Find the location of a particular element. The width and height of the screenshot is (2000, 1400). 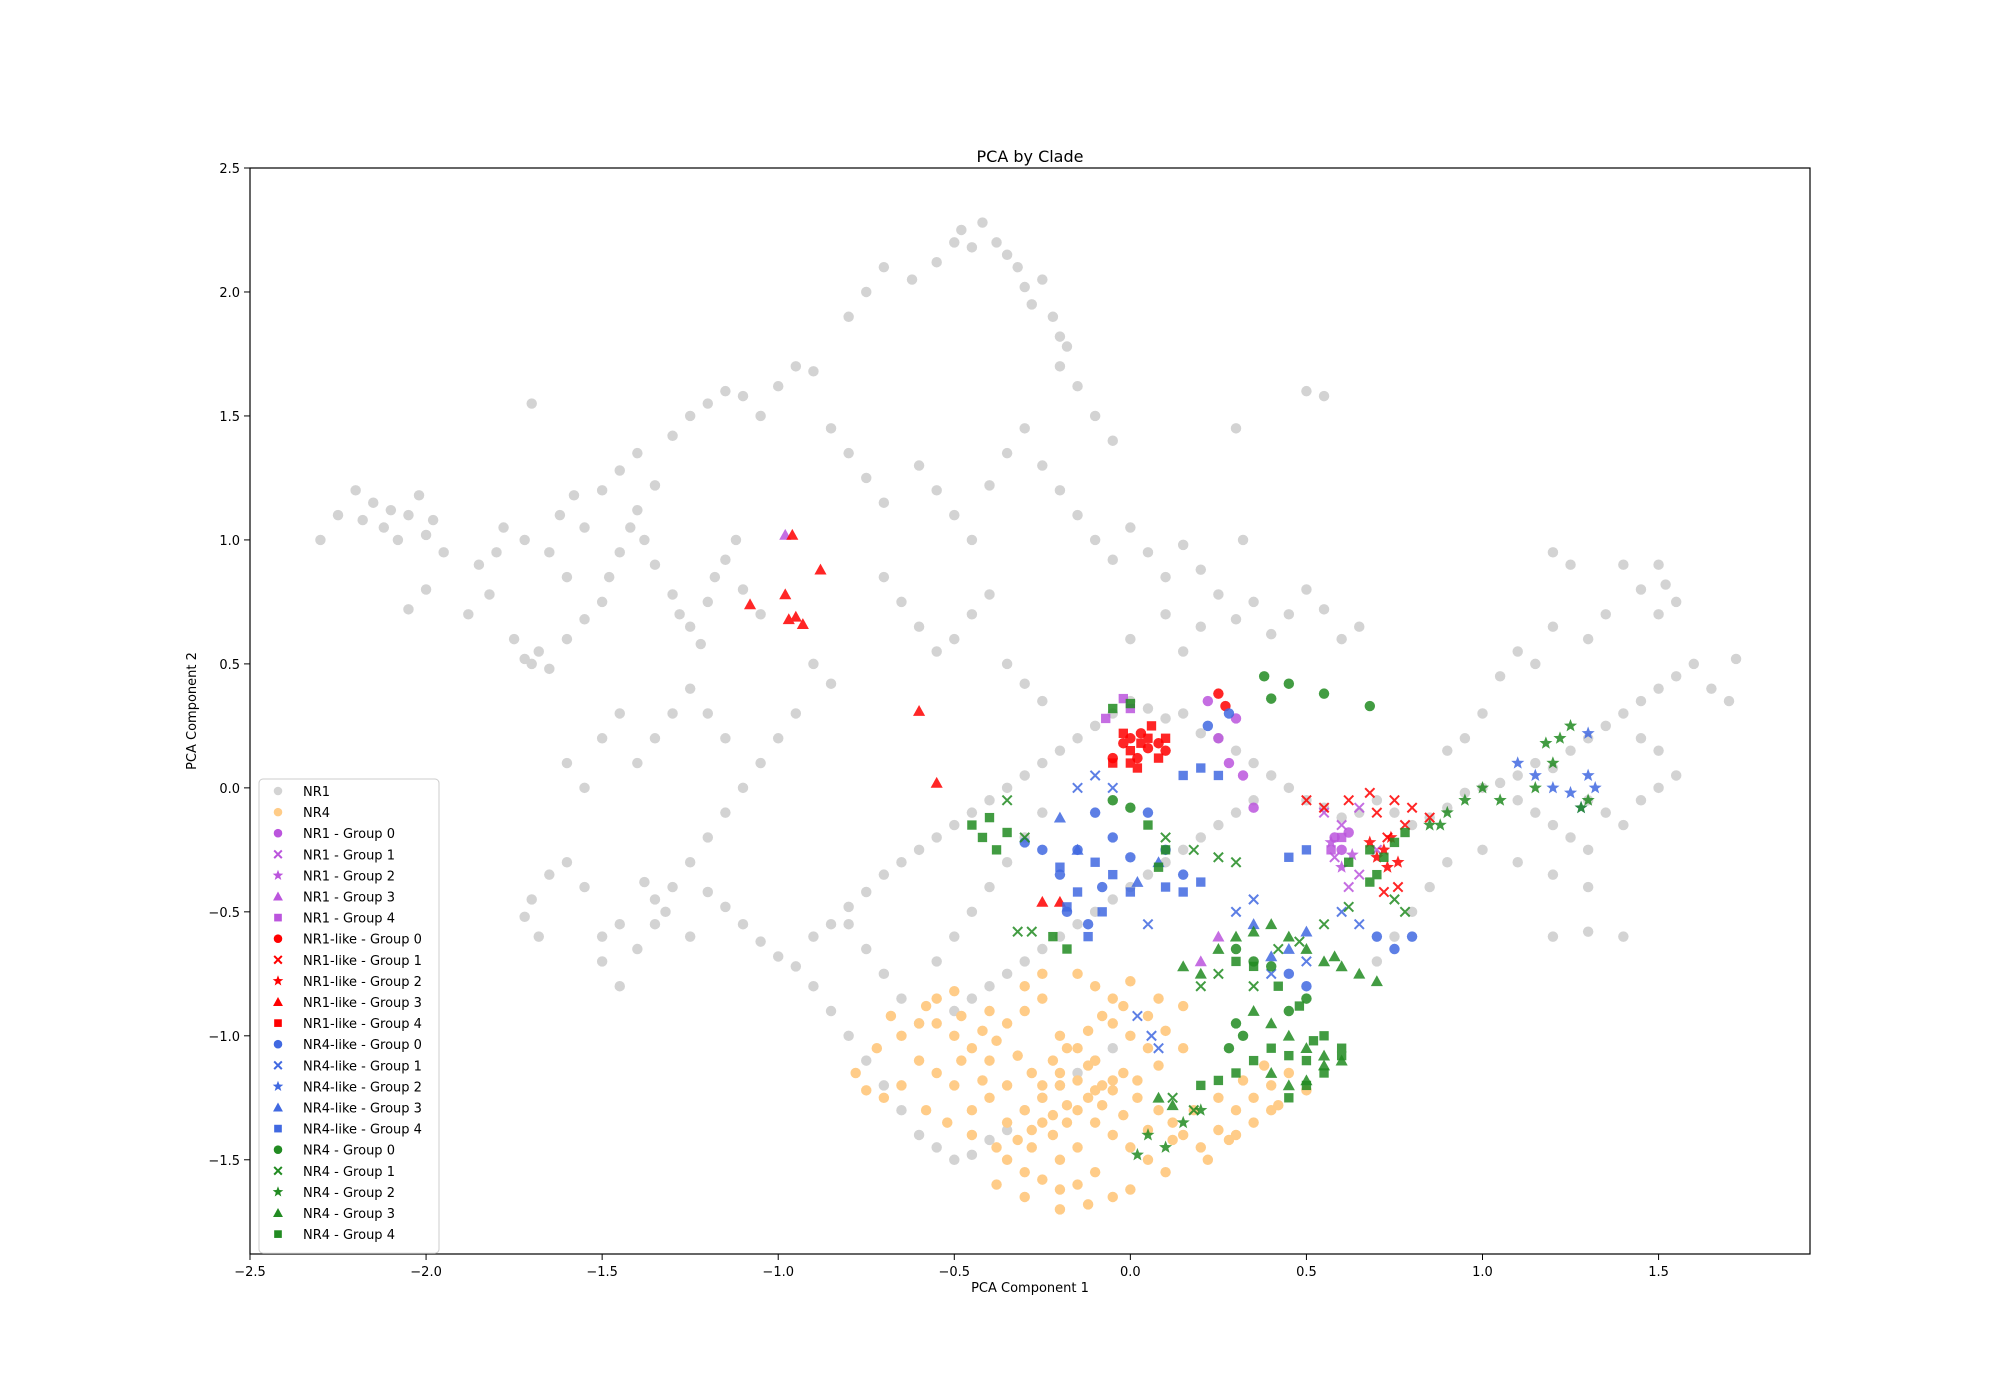

legend-label: NR4 - Group 2 is located at coordinates (349, 1193).